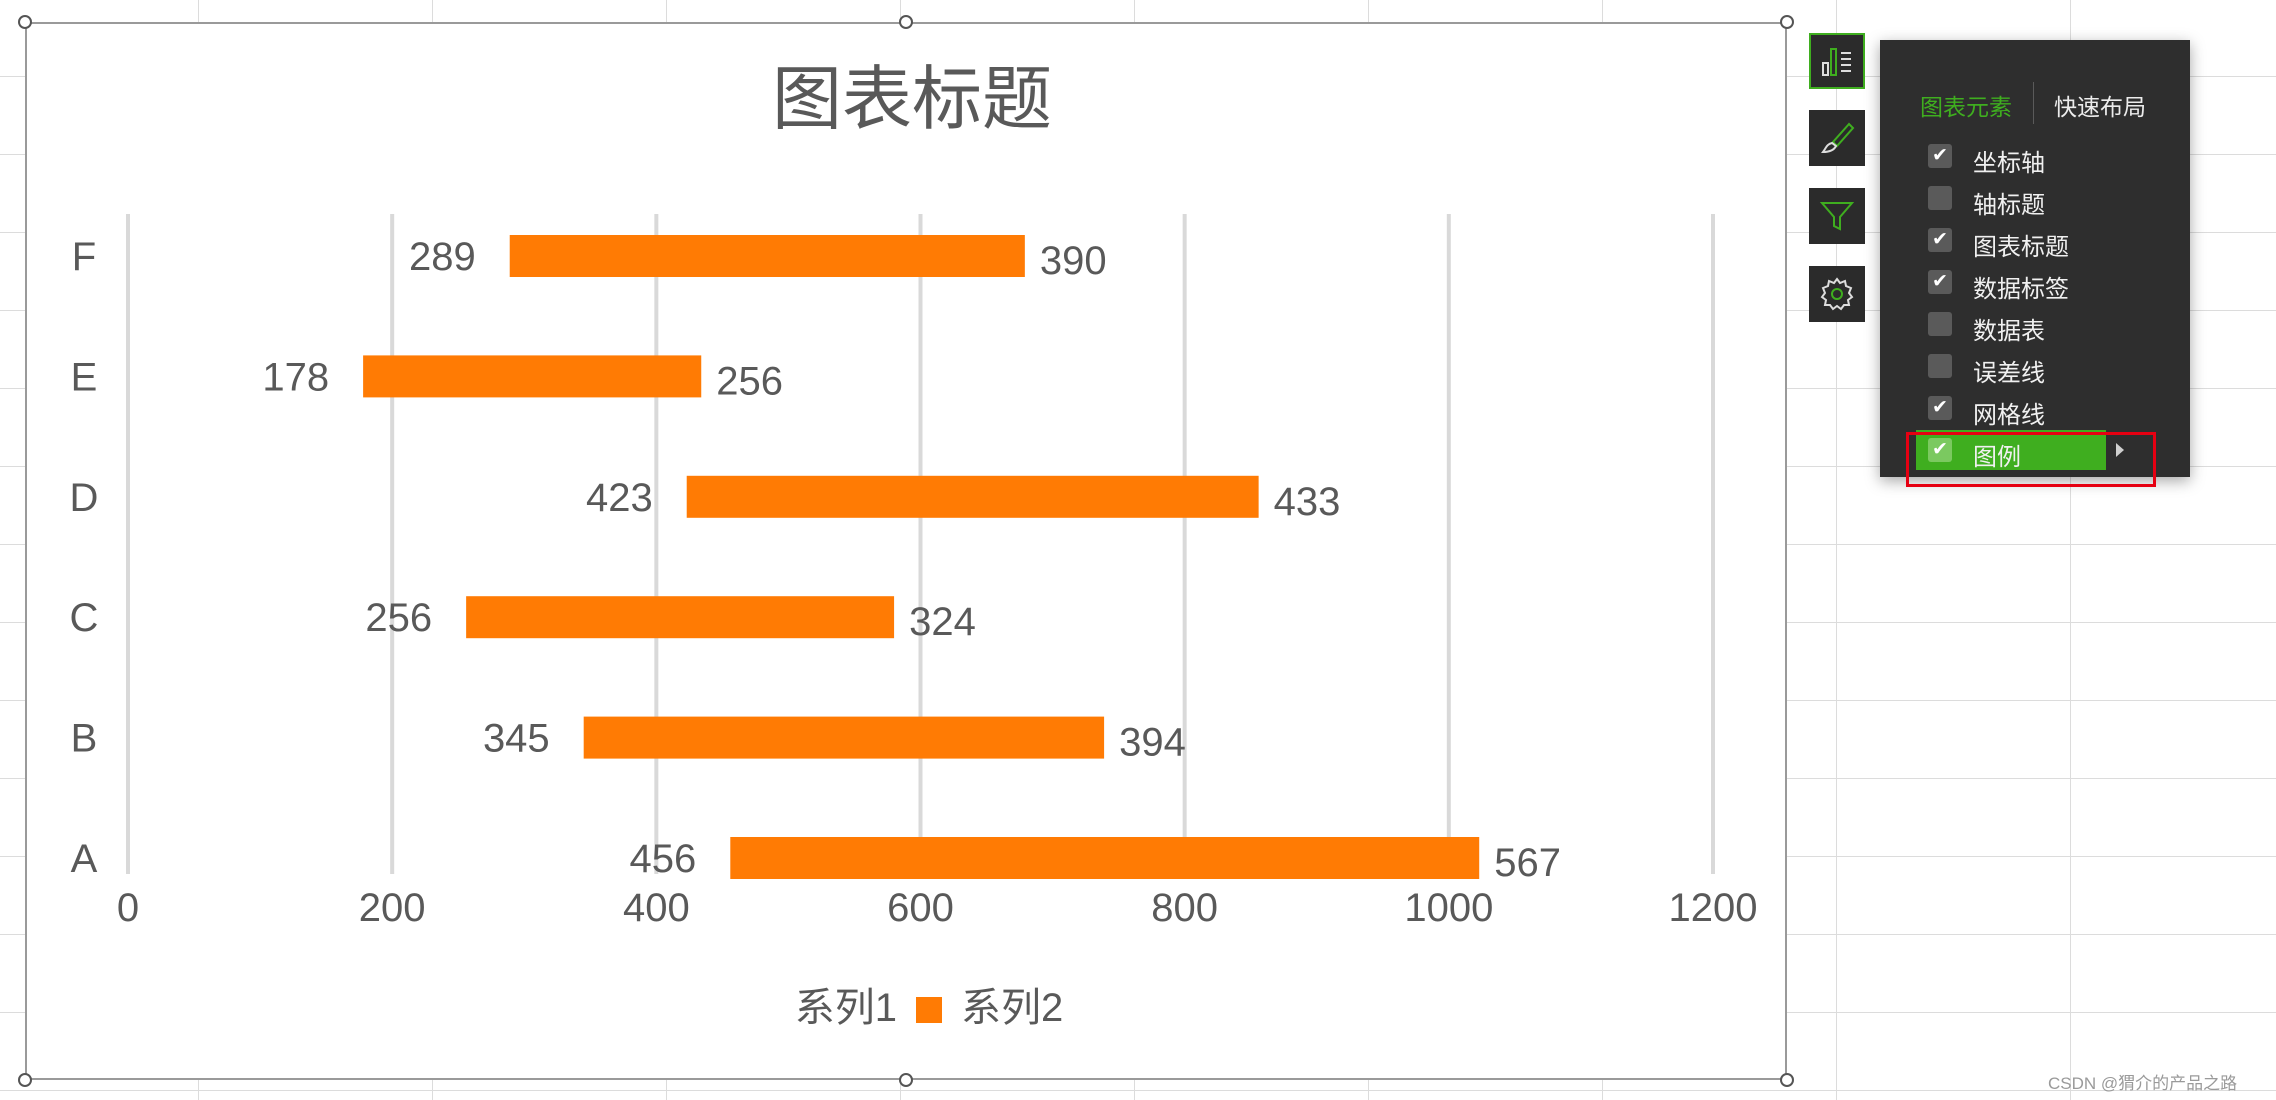  I want to click on highlight-annotation-box, so click(2031, 459).